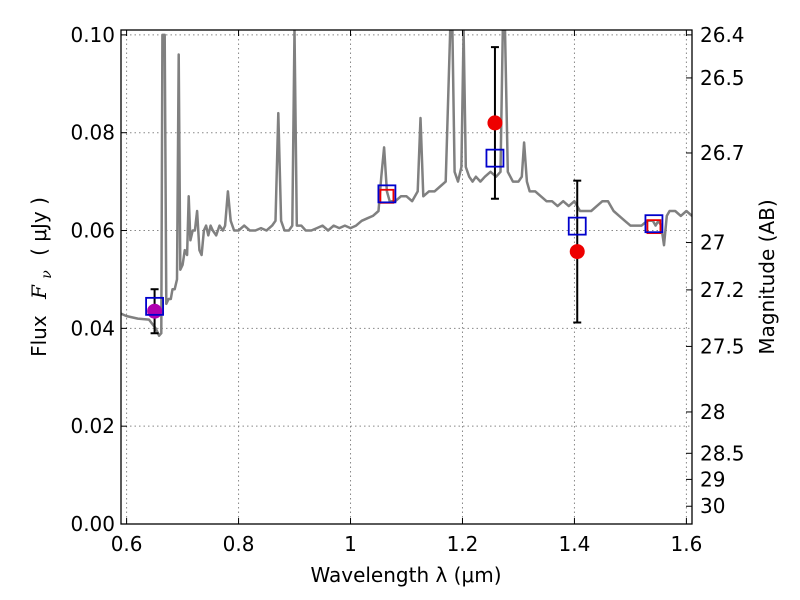  I want to click on x-axis-label: Wavelength λ (μm), so click(405, 575).